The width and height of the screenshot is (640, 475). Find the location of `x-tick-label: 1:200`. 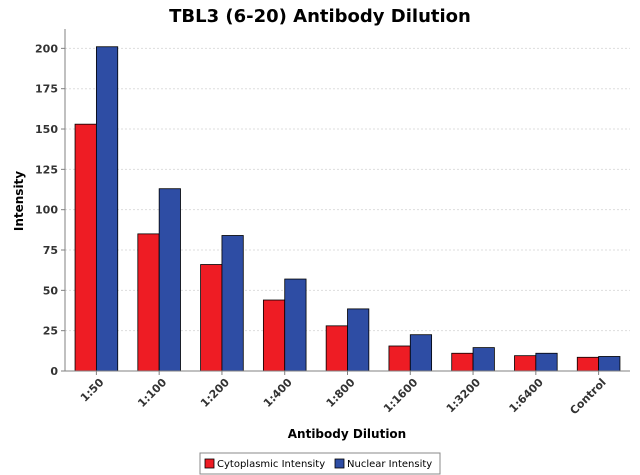

x-tick-label: 1:200 is located at coordinates (215, 393).